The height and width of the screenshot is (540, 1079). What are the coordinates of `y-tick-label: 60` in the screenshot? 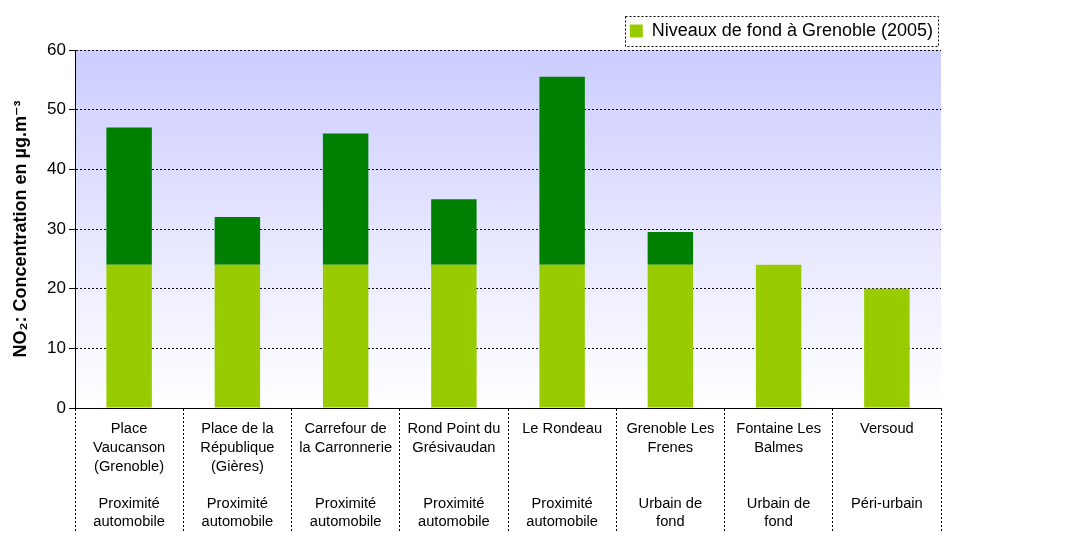 It's located at (56, 49).